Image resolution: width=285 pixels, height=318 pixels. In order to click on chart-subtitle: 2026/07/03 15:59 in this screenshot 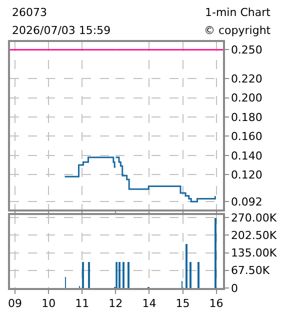, I will do `click(61, 30)`.